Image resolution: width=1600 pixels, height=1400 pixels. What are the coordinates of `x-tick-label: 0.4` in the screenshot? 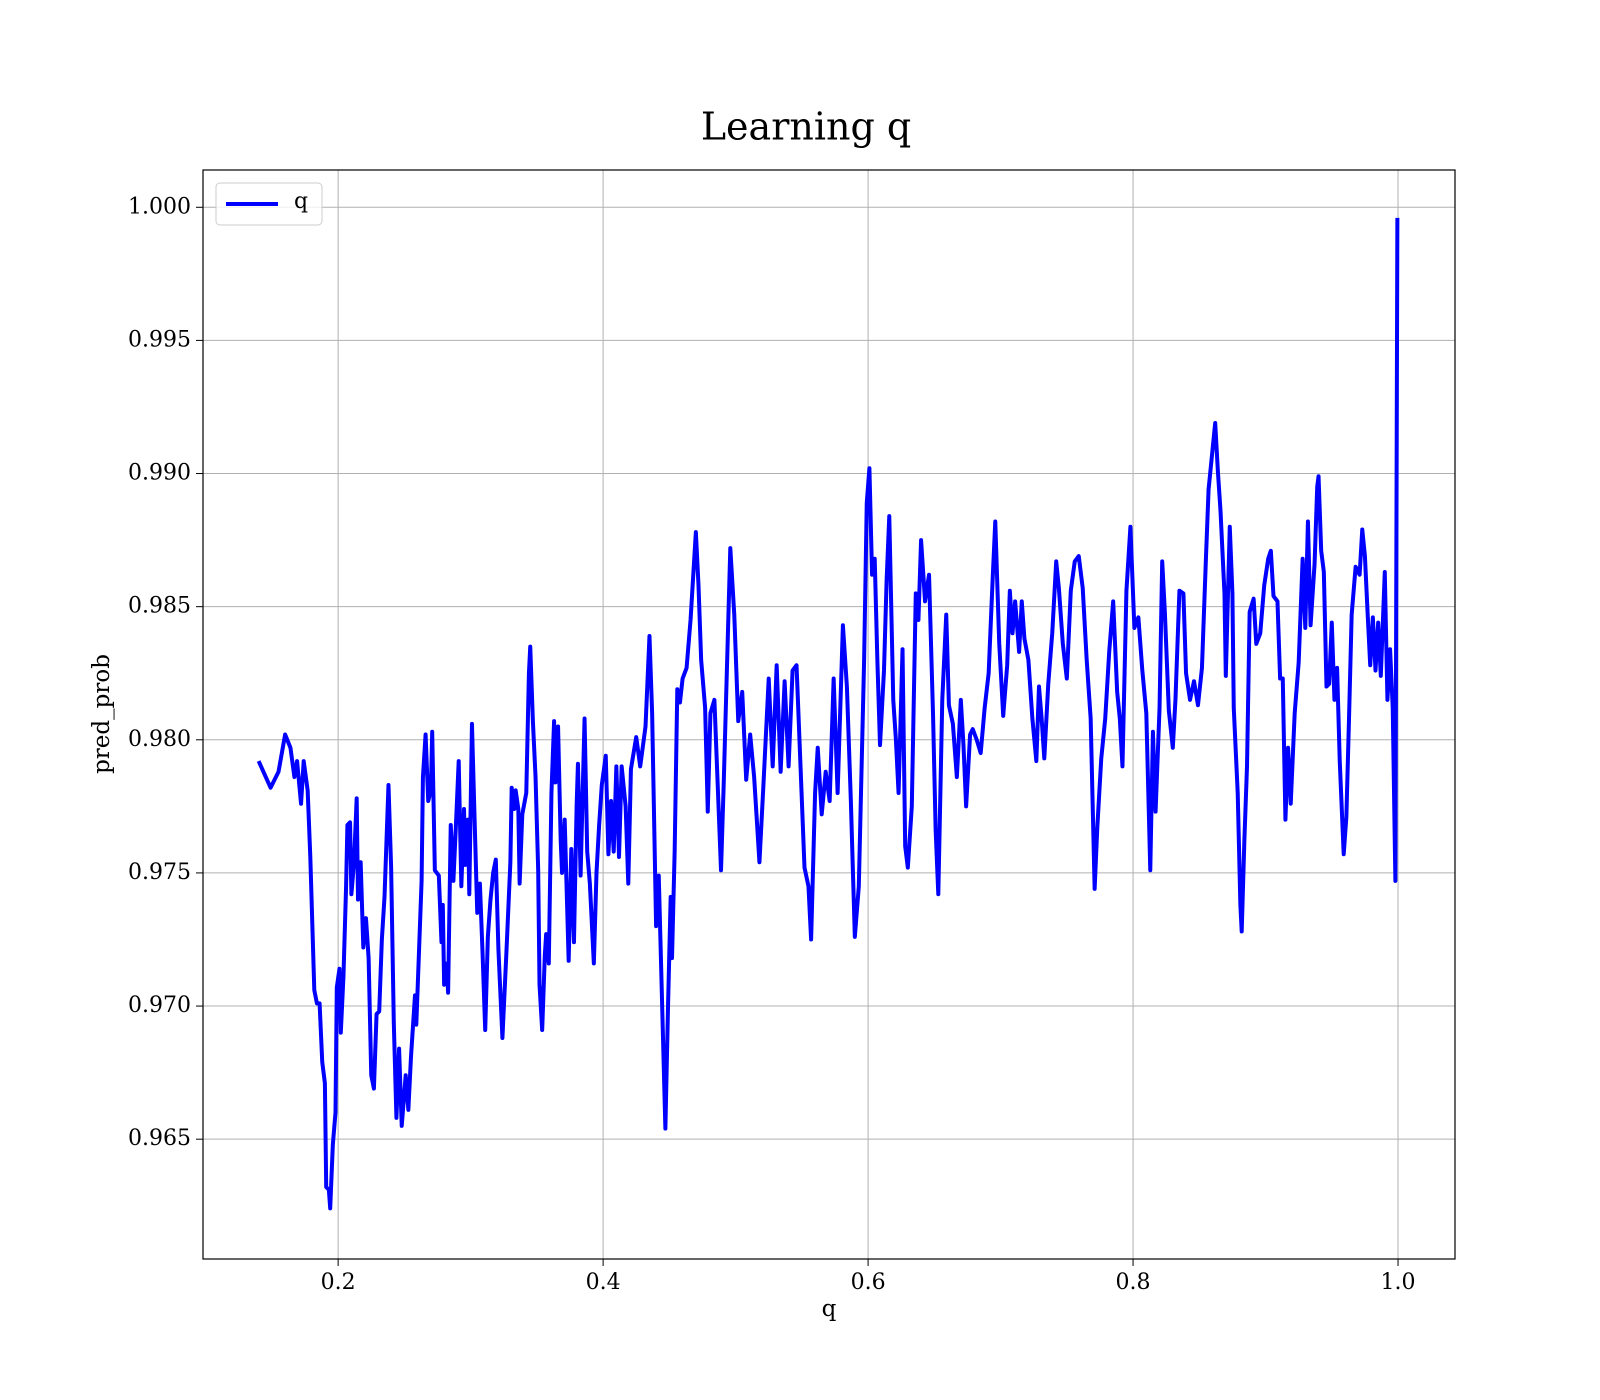 It's located at (603, 1282).